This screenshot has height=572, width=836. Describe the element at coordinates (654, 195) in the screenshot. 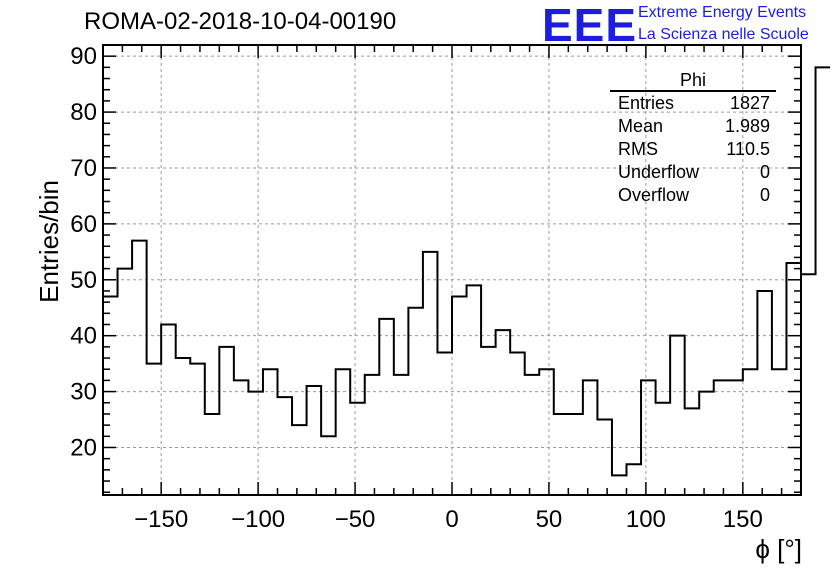

I see `stats-label: Overflow` at that location.